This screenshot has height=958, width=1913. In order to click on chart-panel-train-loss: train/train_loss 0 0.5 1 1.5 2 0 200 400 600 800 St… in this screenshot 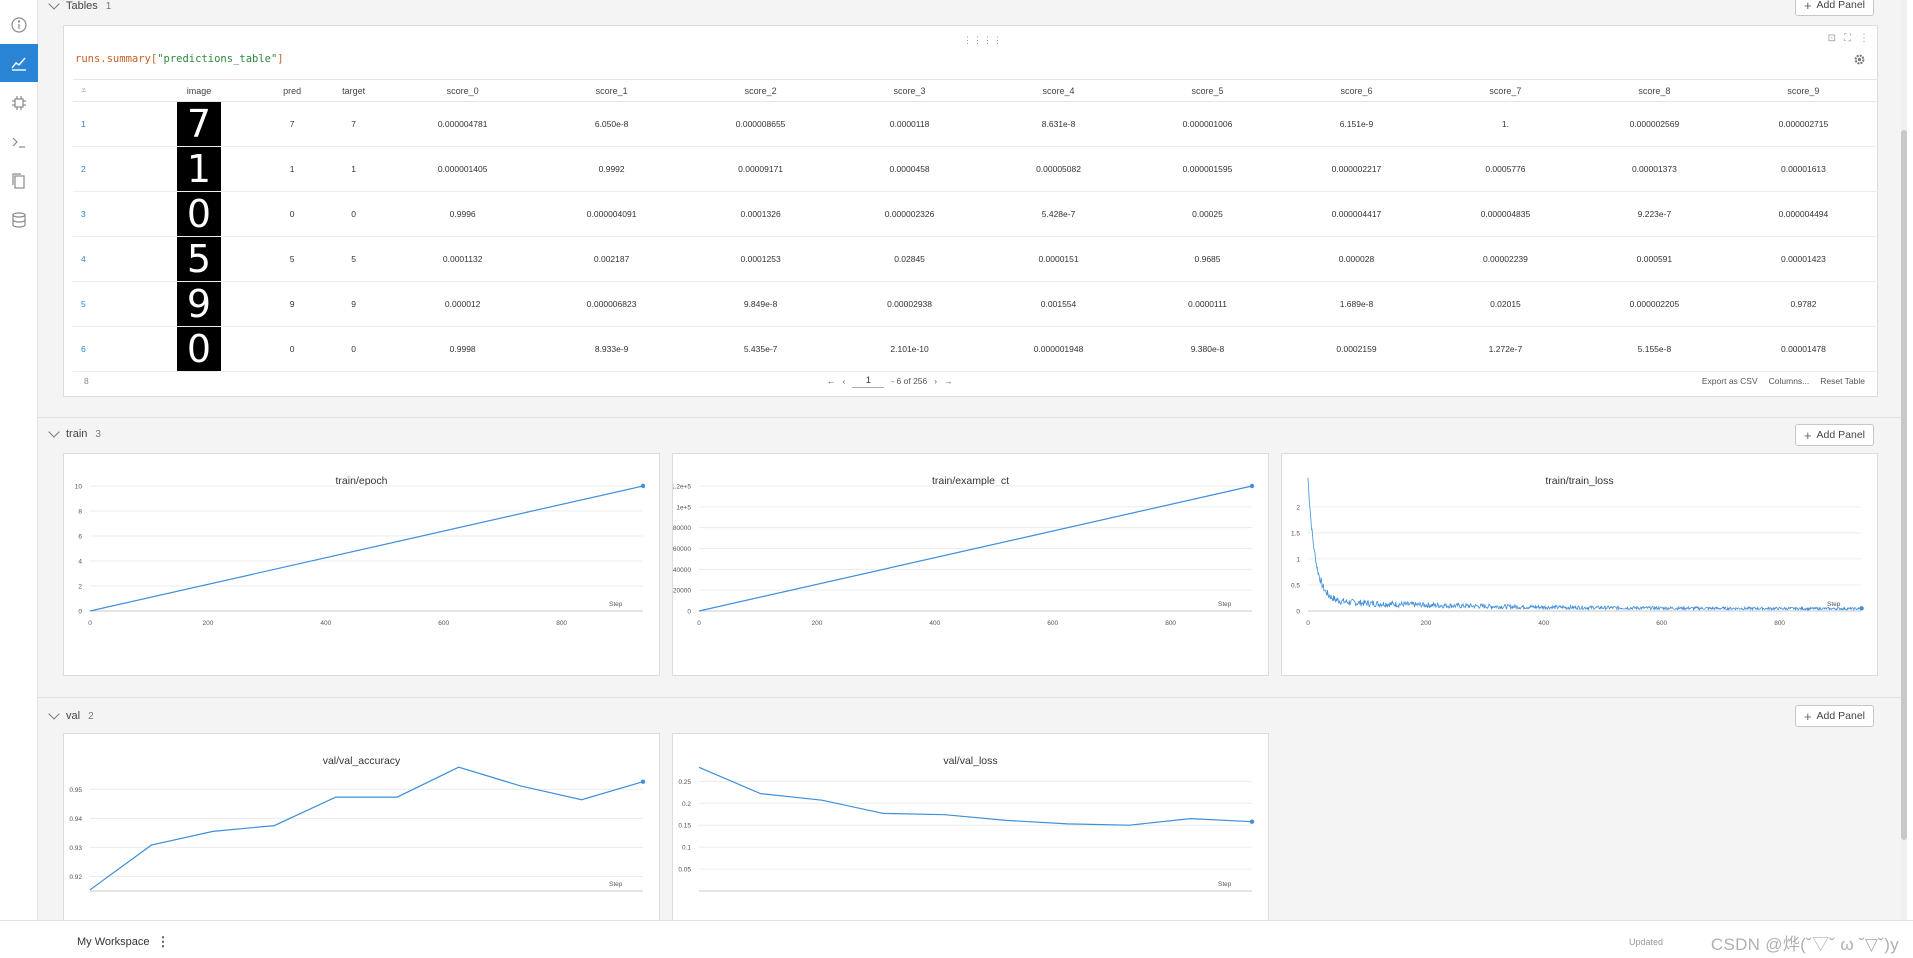, I will do `click(1579, 564)`.